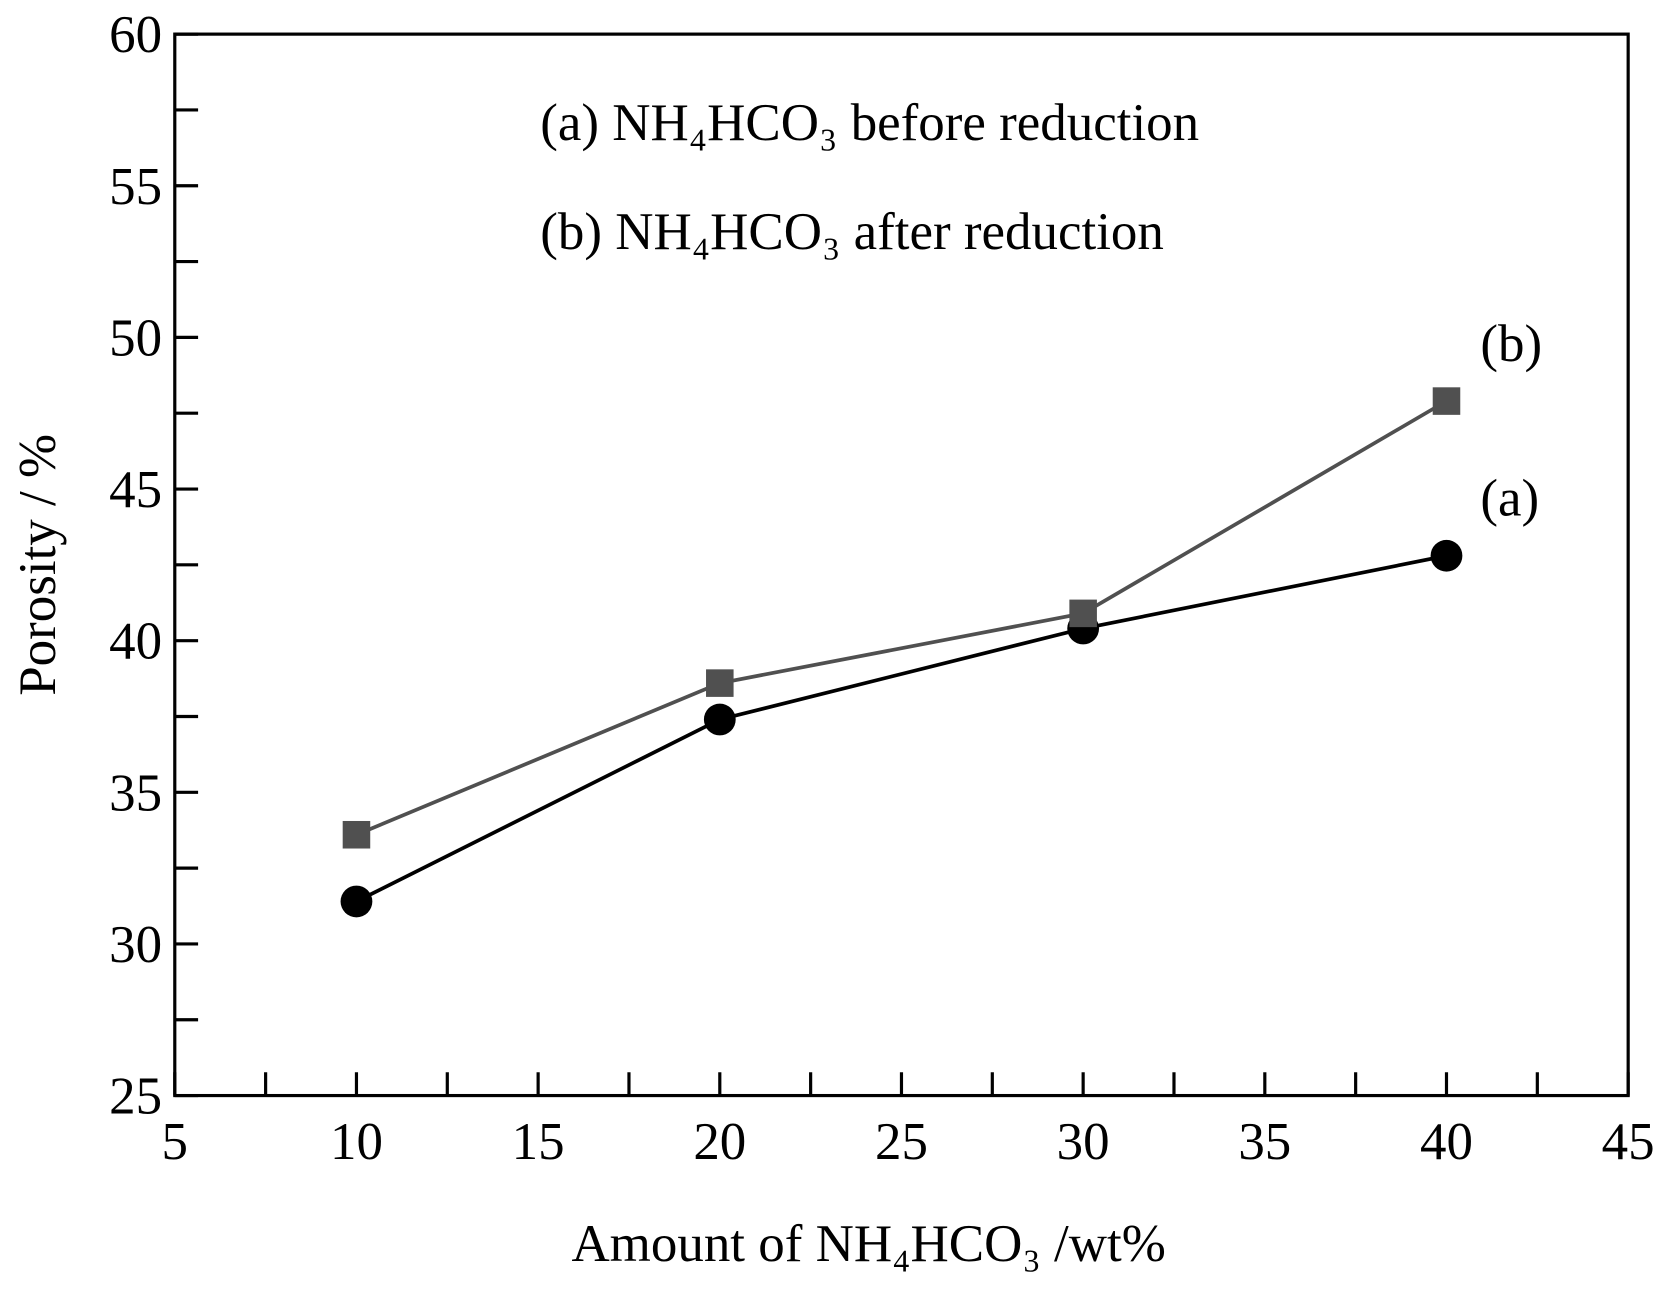 The height and width of the screenshot is (1296, 1661). I want to click on y-tick-label: 25, so click(135, 1097).